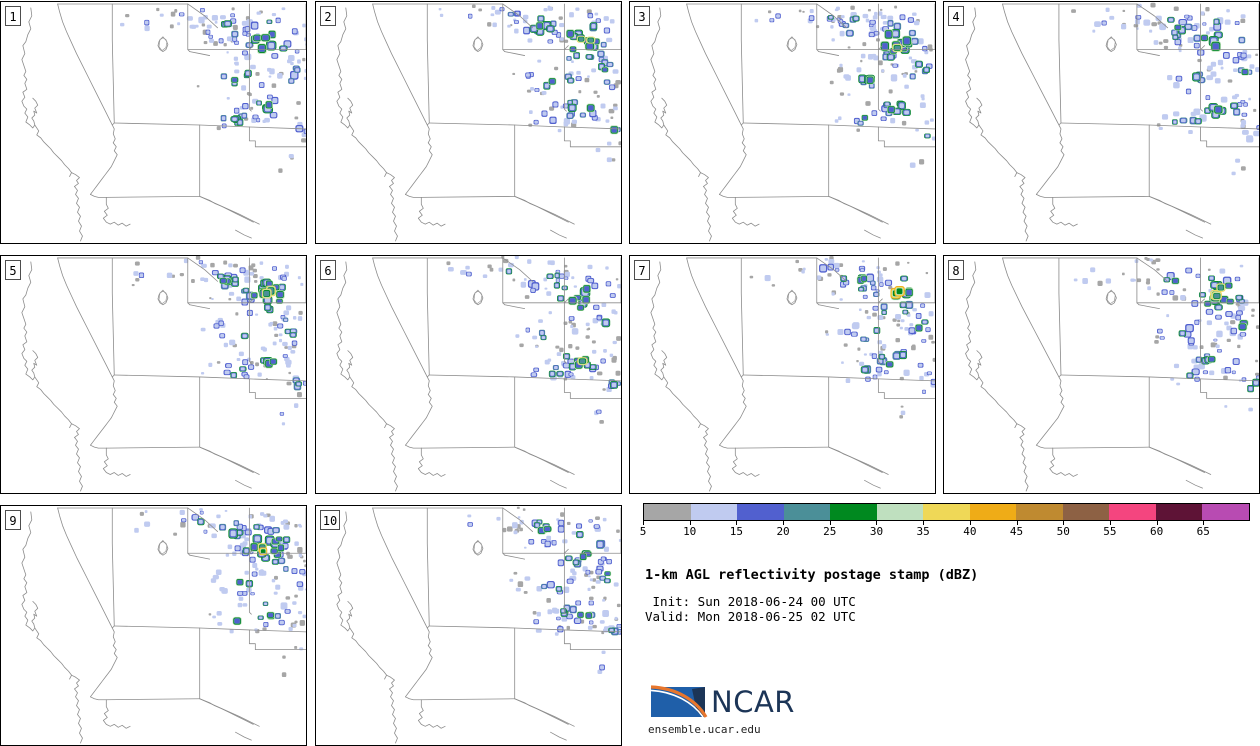  I want to click on colorbar-tick-label: 10, so click(690, 531).